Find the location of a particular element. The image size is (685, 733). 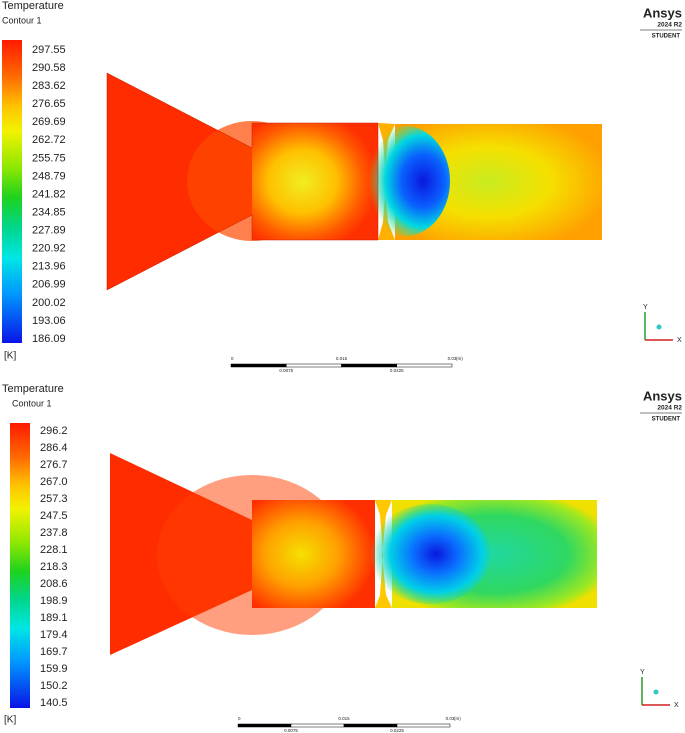

colorbar-label: 227.89 is located at coordinates (49, 231).